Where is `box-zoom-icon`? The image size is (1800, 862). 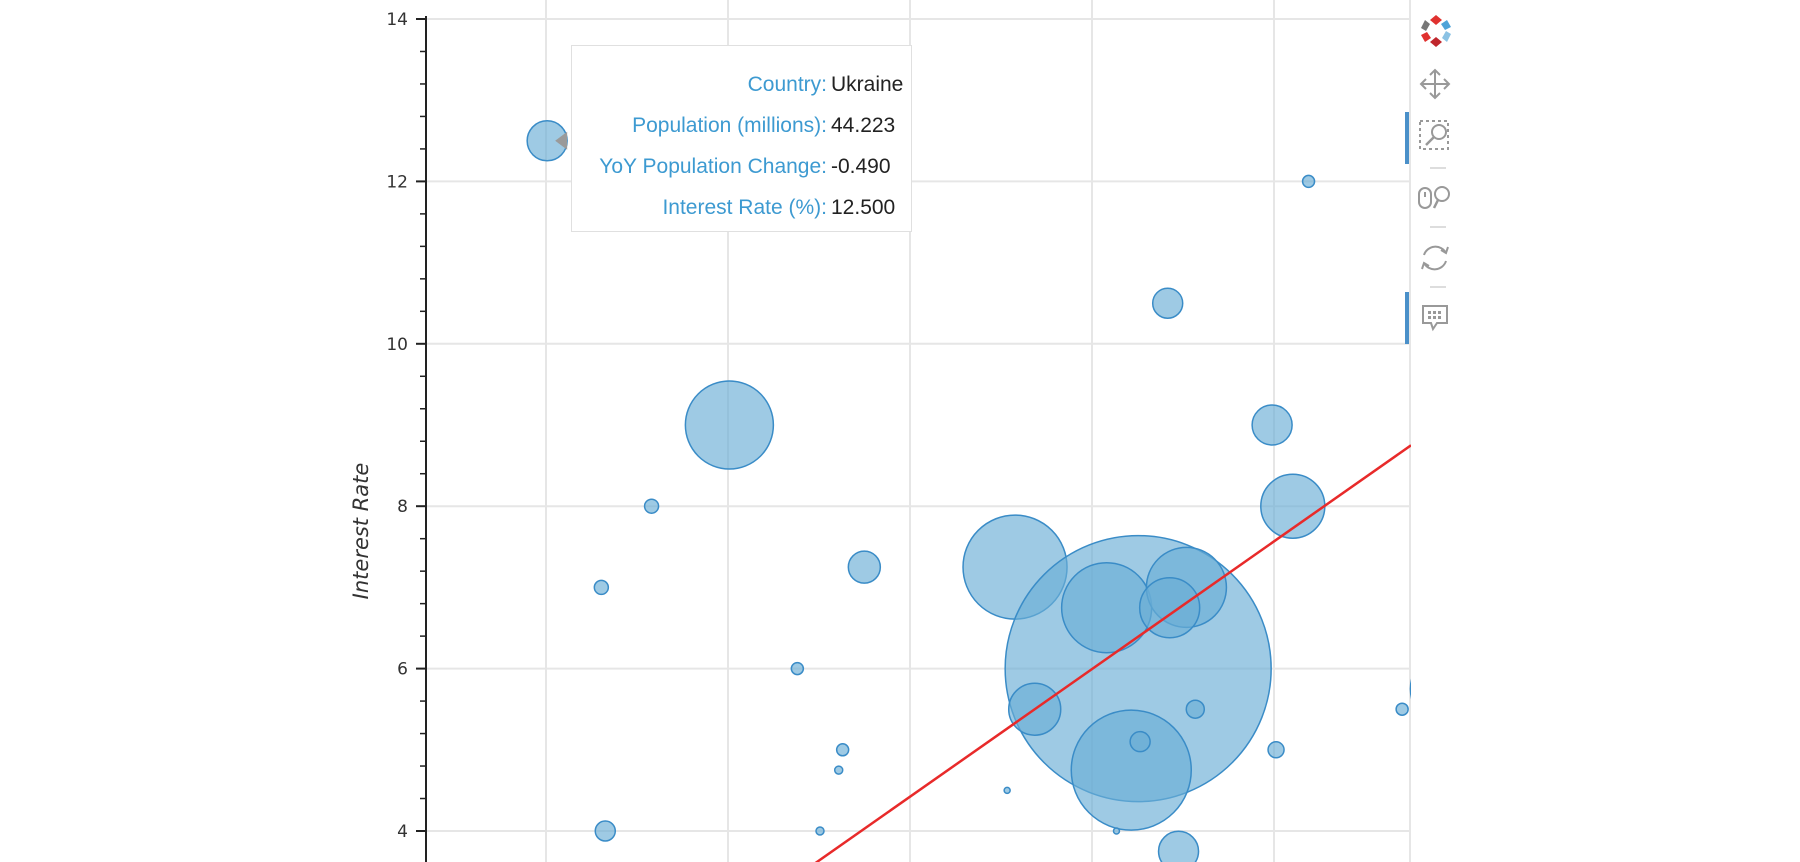
box-zoom-icon is located at coordinates (1434, 135).